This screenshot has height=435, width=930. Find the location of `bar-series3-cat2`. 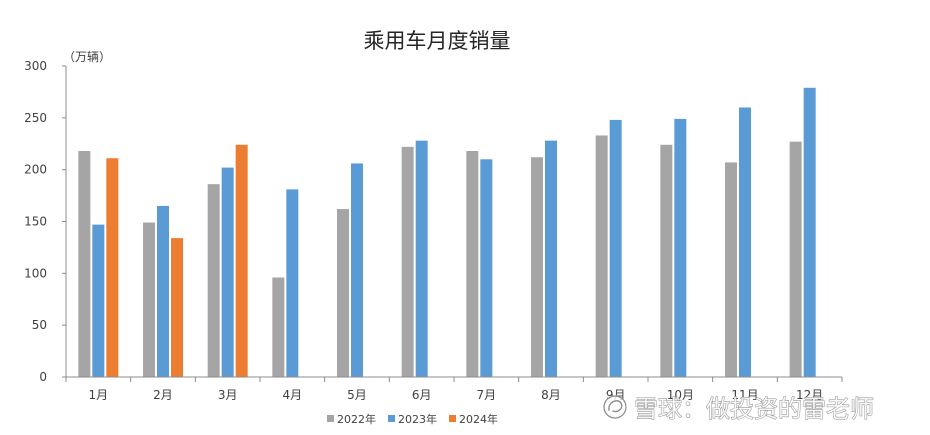

bar-series3-cat2 is located at coordinates (177, 307).